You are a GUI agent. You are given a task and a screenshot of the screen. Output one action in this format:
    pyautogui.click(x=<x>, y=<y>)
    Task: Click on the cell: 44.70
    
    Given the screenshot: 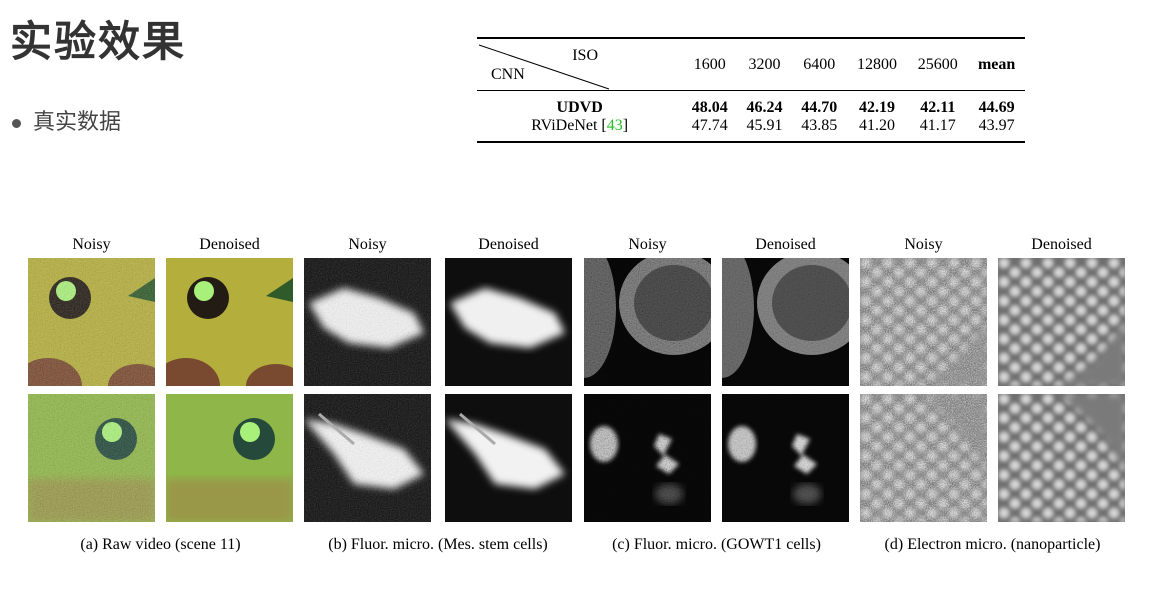 What is the action you would take?
    pyautogui.click(x=819, y=107)
    